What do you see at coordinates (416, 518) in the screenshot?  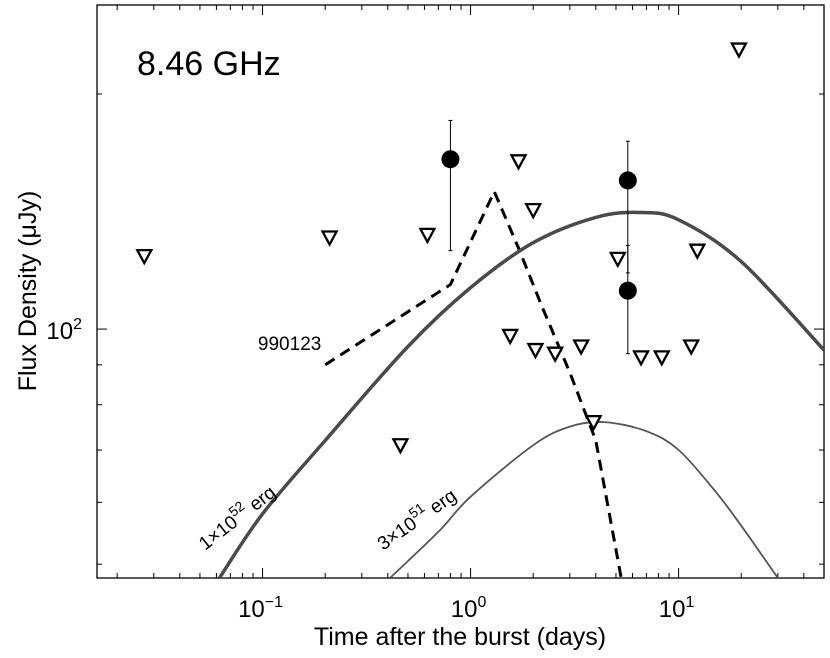 I see `curve-label: 3×1051 erg` at bounding box center [416, 518].